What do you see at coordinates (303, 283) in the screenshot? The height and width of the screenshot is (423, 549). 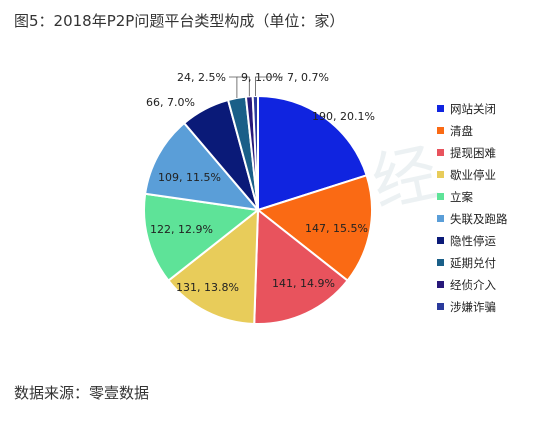 I see `data-label-3: 141, 14.9%` at bounding box center [303, 283].